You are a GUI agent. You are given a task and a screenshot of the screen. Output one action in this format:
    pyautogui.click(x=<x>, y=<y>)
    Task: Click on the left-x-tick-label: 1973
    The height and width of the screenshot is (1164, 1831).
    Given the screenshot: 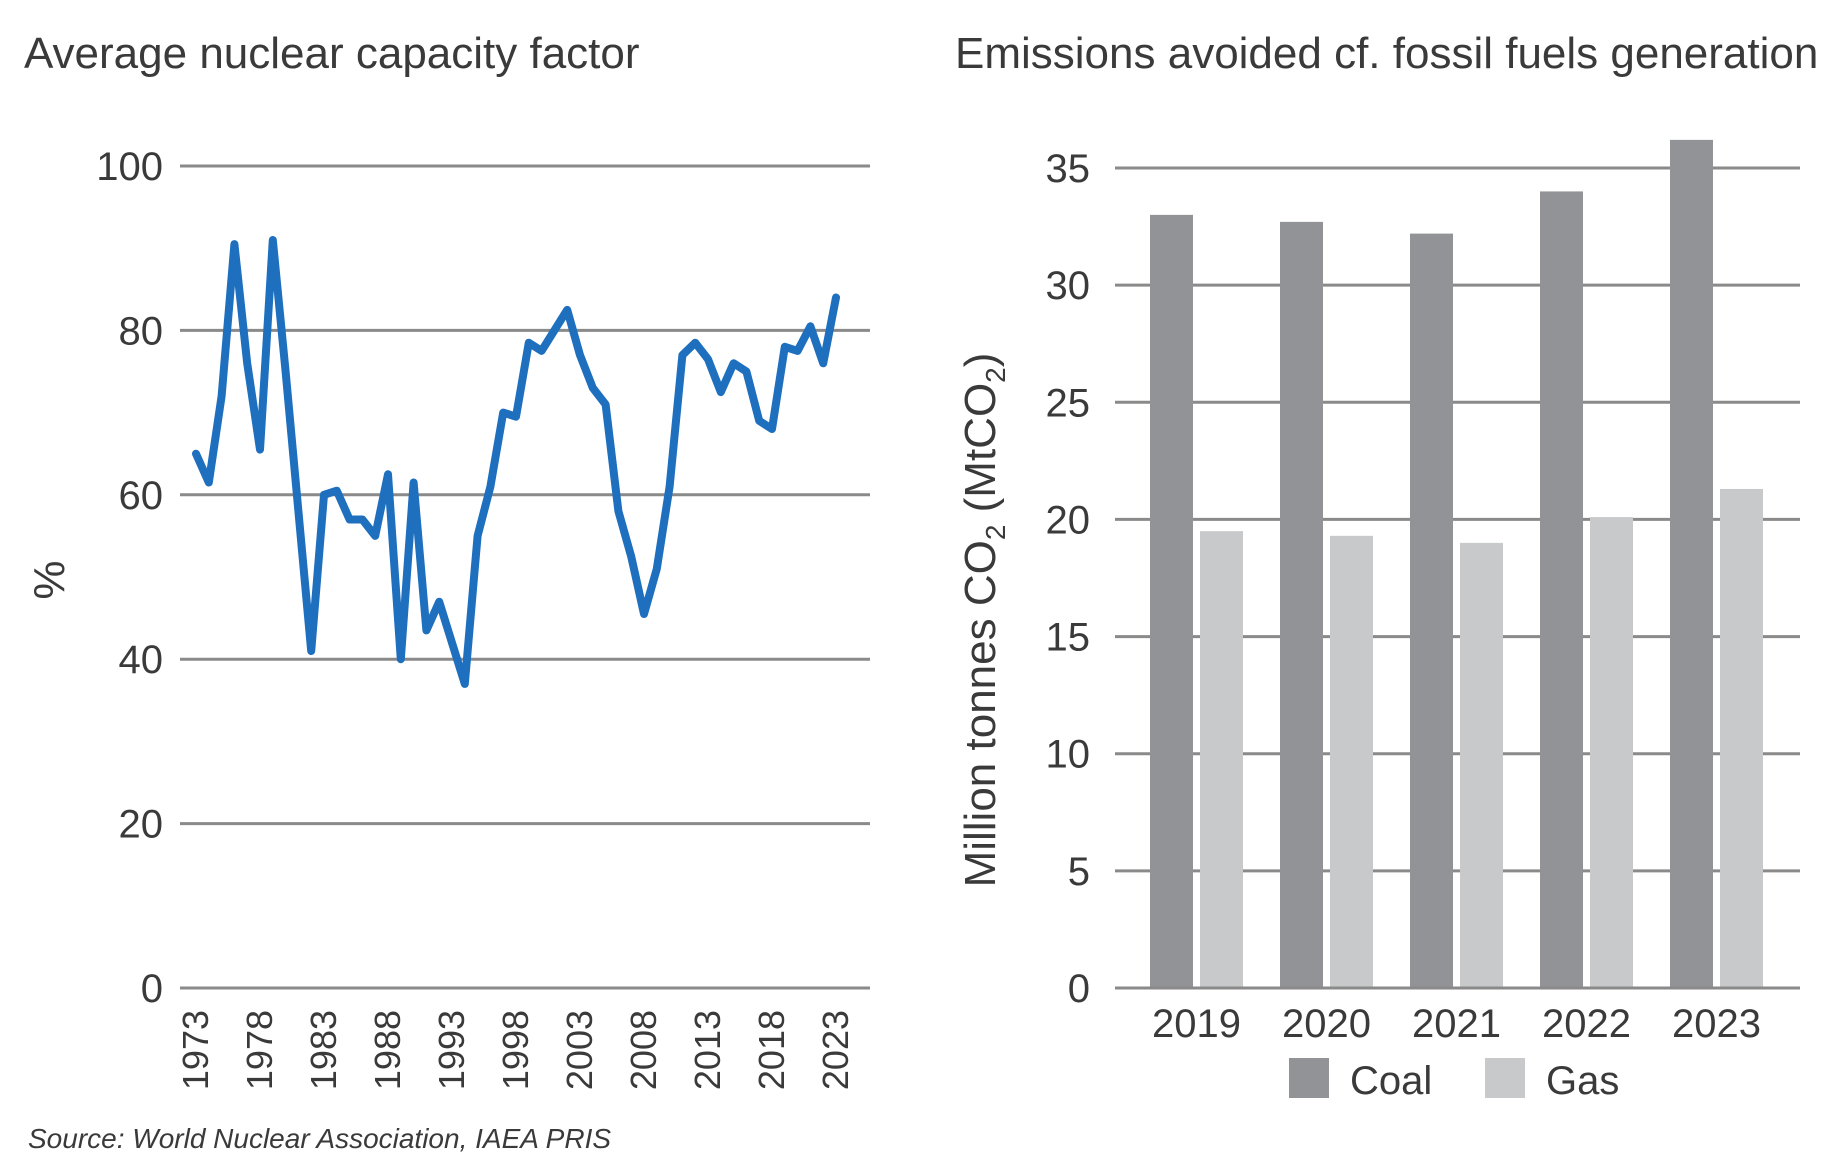 What is the action you would take?
    pyautogui.click(x=195, y=1050)
    